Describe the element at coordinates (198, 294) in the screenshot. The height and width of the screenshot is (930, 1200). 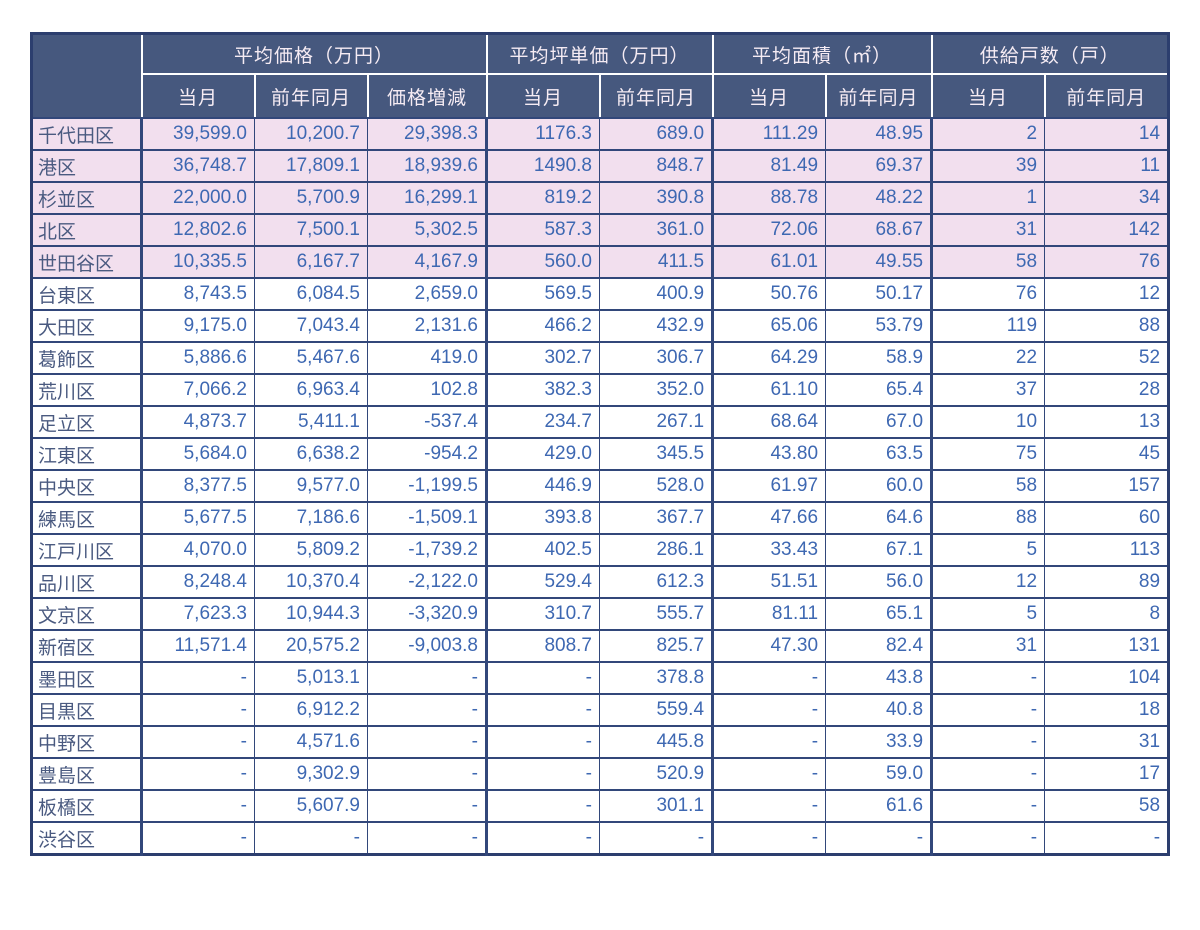
I see `value-cell: 8,743.5` at that location.